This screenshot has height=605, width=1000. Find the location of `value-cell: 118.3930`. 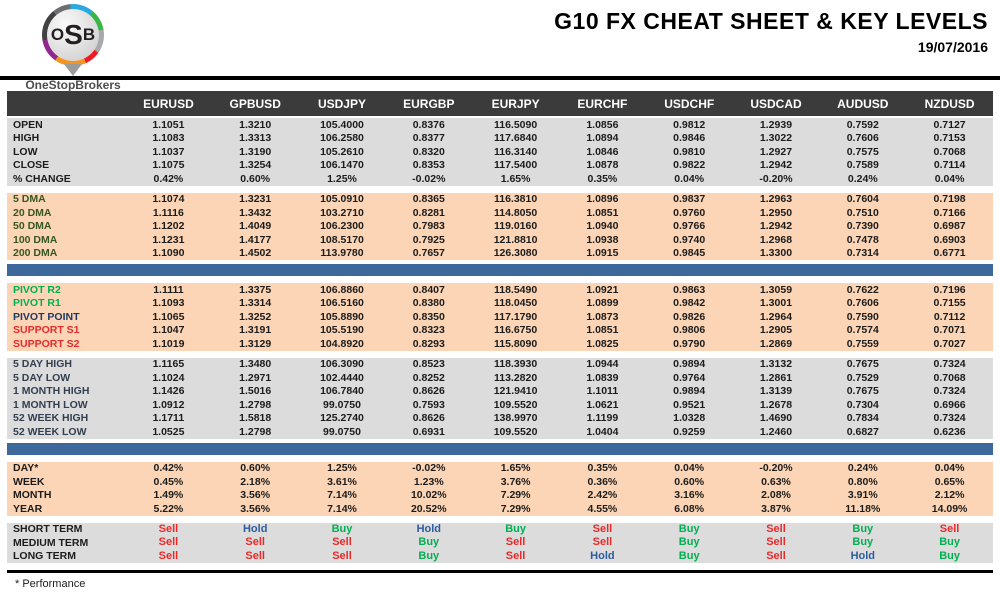

value-cell: 118.3930 is located at coordinates (515, 364).